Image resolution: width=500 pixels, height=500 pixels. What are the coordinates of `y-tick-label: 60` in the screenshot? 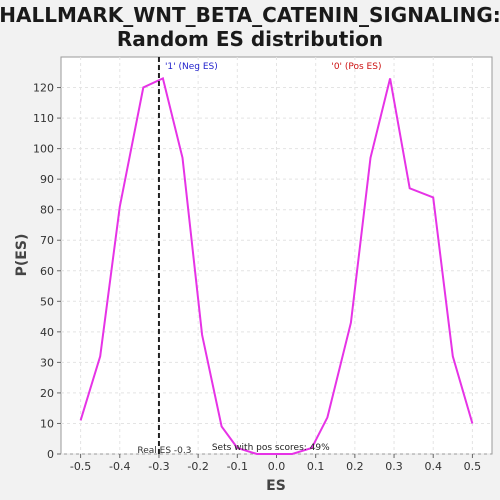 It's located at (47, 271).